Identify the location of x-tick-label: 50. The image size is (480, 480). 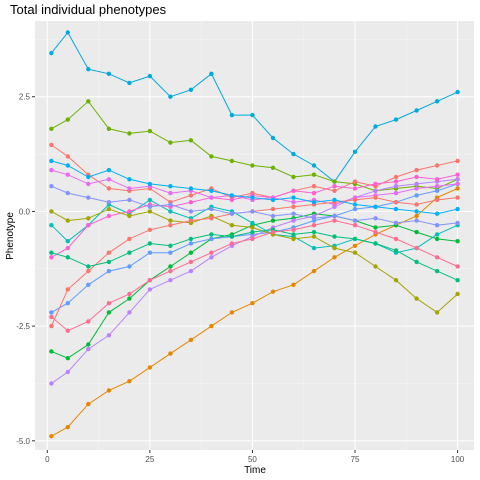
(252, 459).